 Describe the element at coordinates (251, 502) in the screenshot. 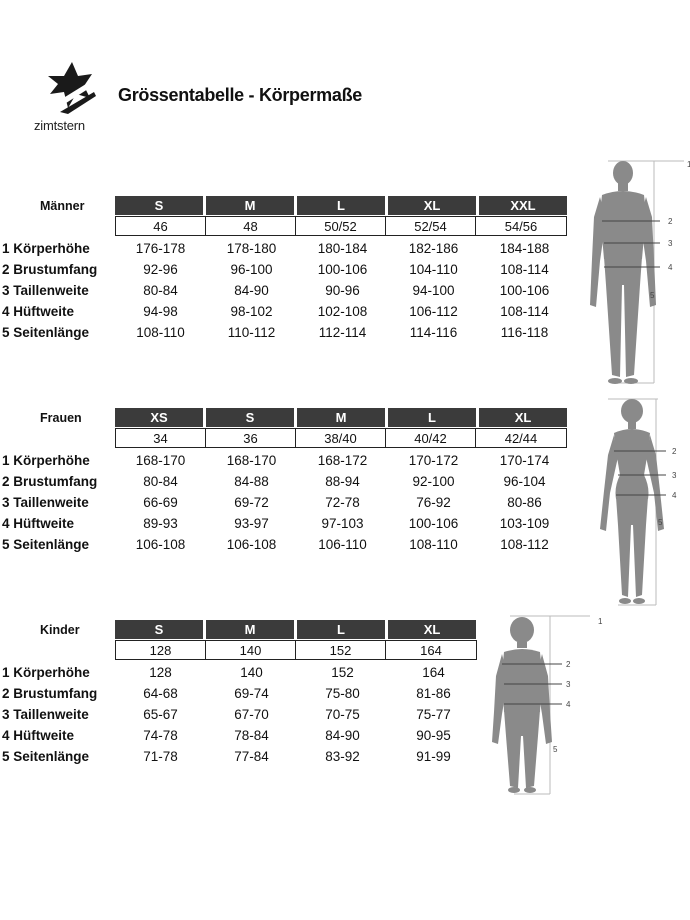

I see `cell: 69-72` at that location.